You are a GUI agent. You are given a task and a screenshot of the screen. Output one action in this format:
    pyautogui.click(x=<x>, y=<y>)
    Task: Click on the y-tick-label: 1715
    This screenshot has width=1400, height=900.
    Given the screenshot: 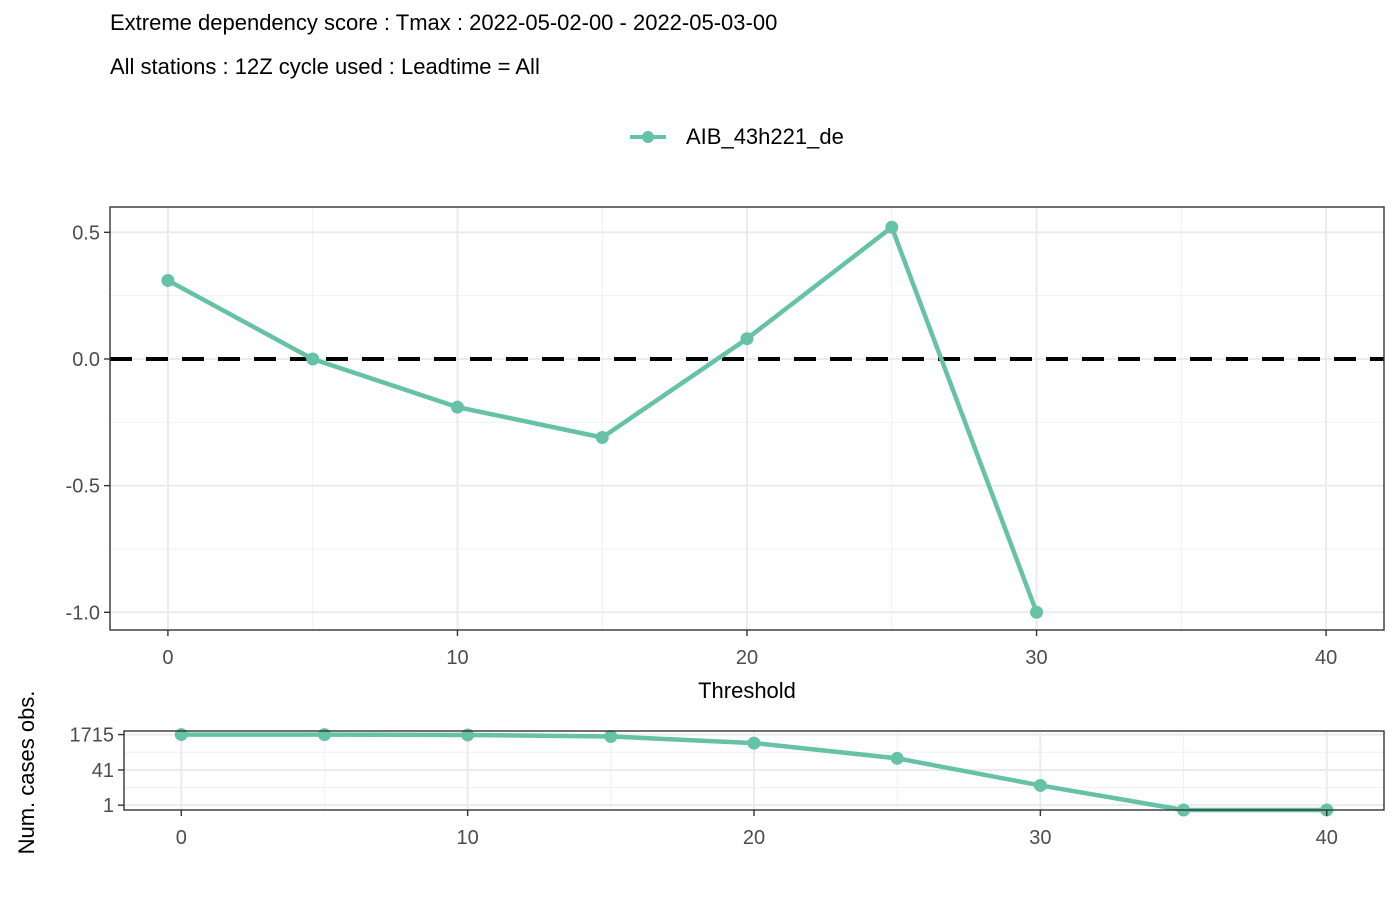 What is the action you would take?
    pyautogui.click(x=92, y=736)
    